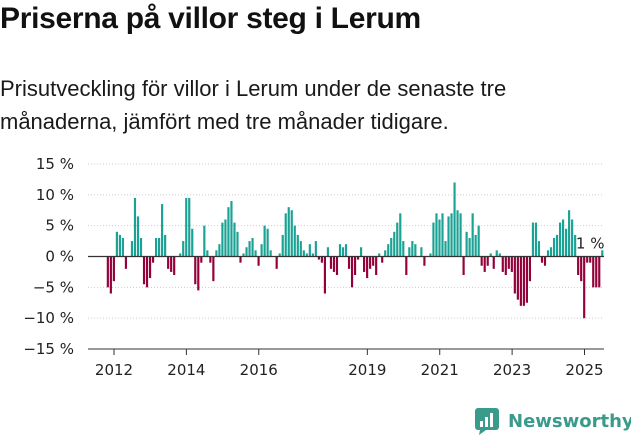 This screenshot has height=439, width=631. Describe the element at coordinates (259, 370) in the screenshot. I see `x-tick-label: 2016` at that location.